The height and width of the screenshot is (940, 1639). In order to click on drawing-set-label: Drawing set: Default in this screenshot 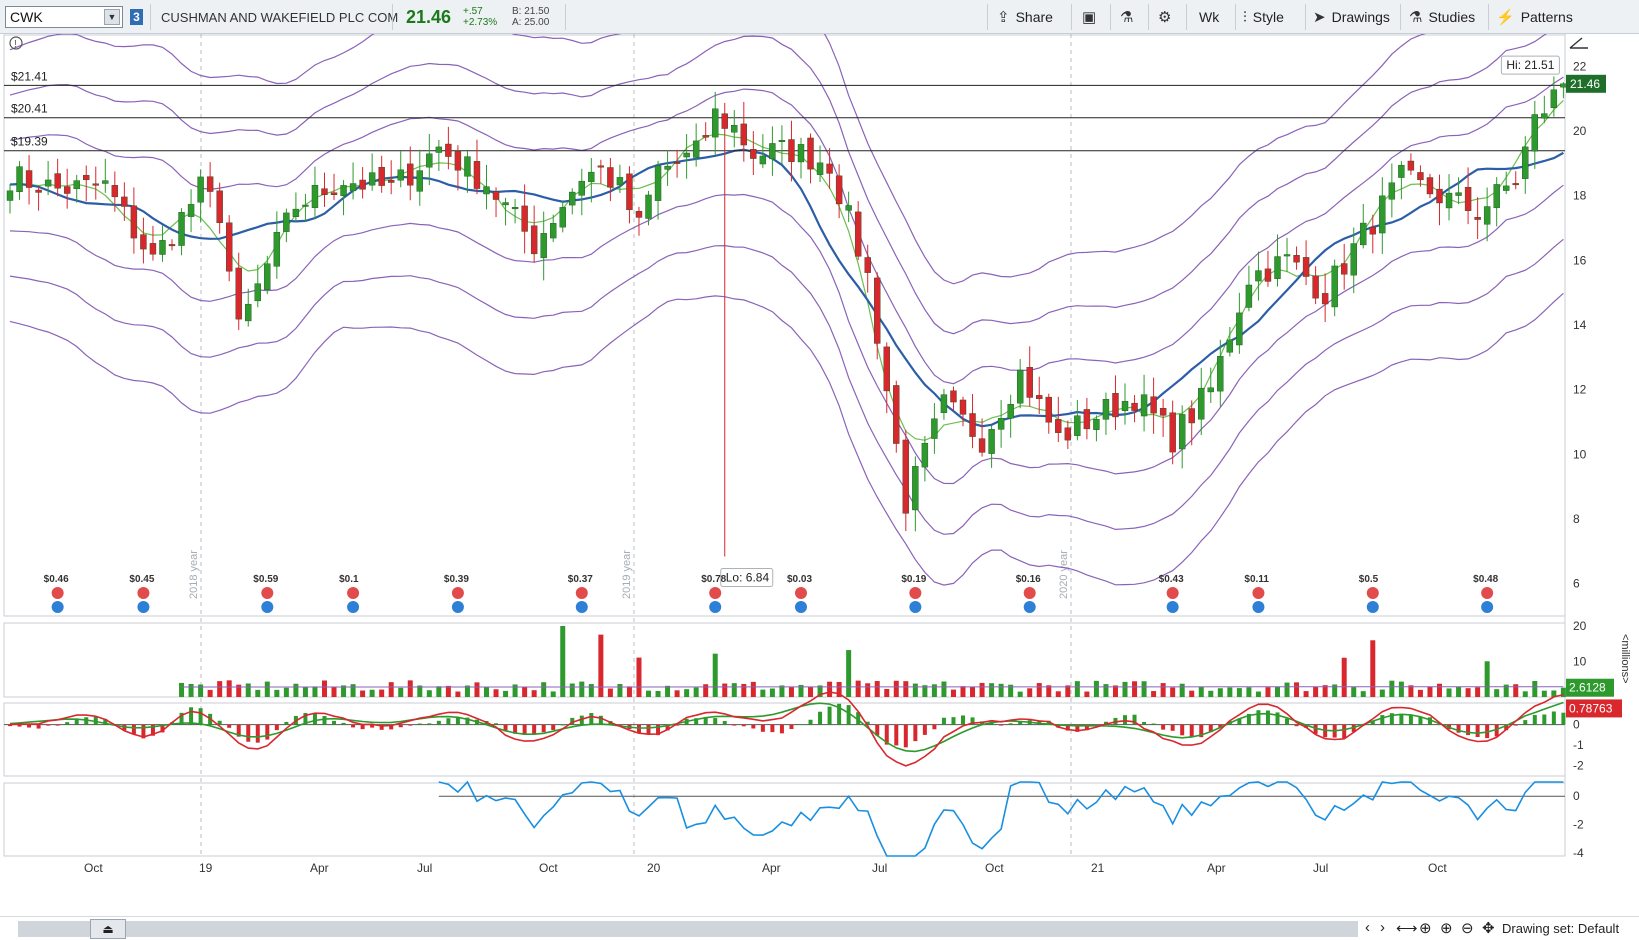, I will do `click(1561, 928)`.